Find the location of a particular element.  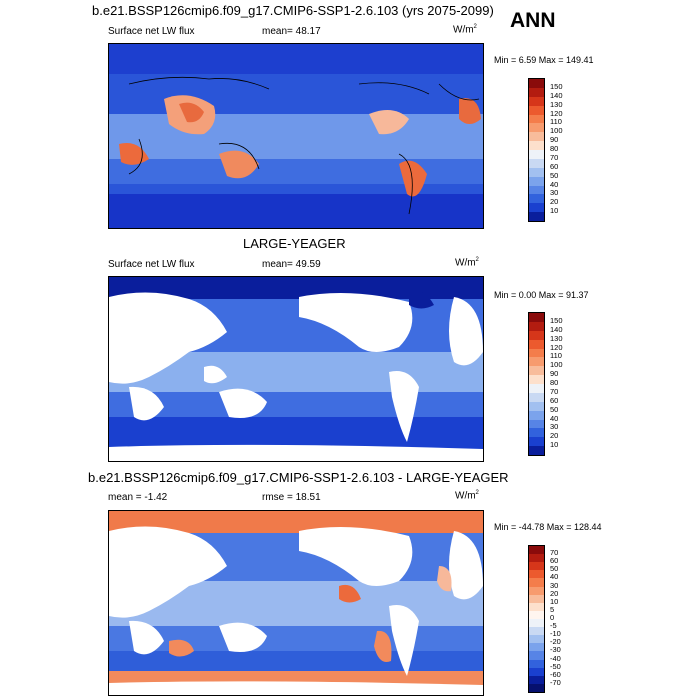

panel3-map is located at coordinates (296, 603).